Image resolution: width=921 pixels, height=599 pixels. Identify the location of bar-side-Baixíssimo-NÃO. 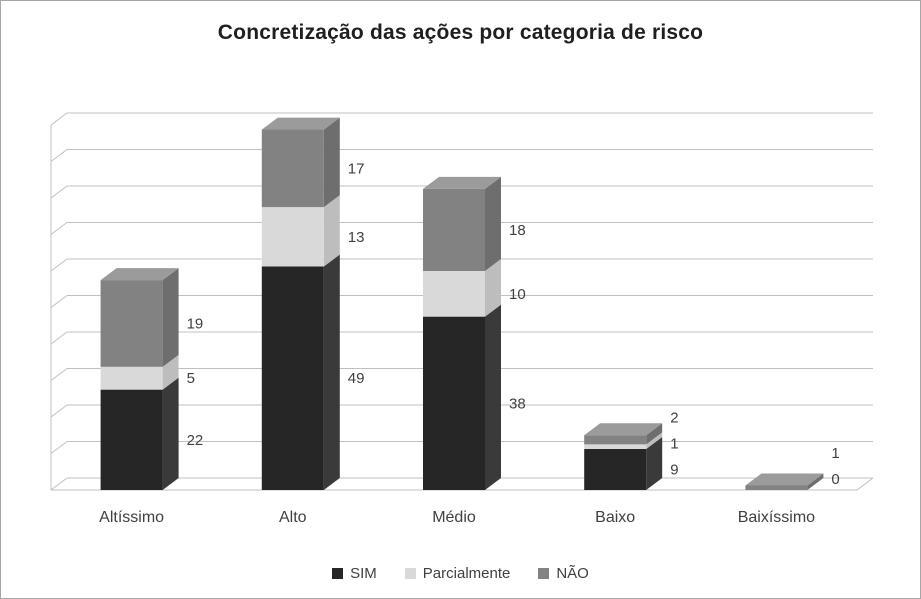
(815, 481).